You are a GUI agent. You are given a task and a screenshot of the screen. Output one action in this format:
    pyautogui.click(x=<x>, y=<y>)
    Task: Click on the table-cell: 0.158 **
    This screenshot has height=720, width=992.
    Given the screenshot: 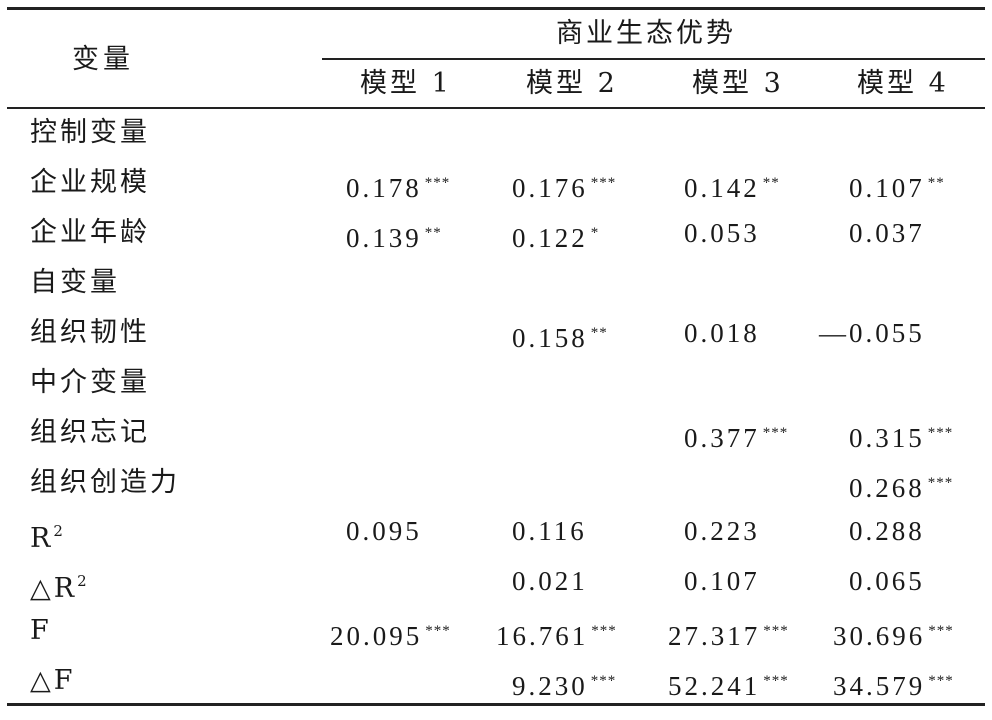 What is the action you would take?
    pyautogui.click(x=560, y=335)
    